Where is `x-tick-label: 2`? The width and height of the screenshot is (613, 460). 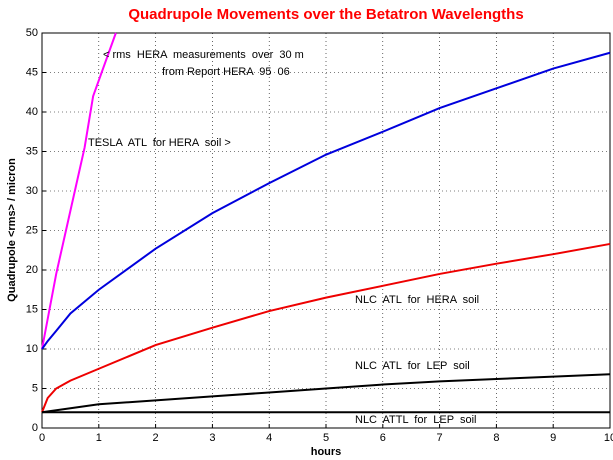
x-tick-label: 2 is located at coordinates (156, 438).